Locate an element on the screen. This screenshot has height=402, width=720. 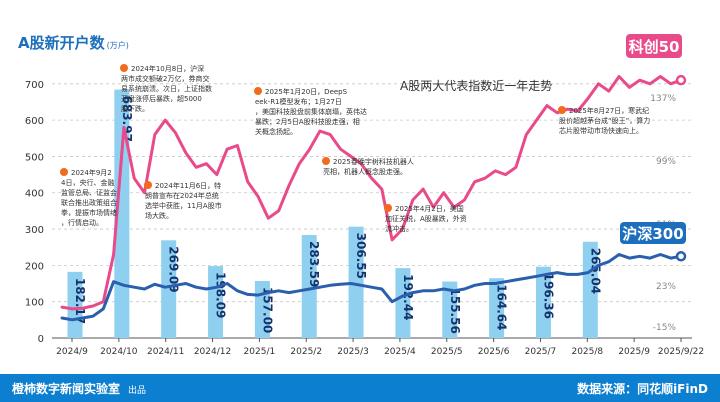
x-tick-label: 2025/5 is located at coordinates (447, 352).